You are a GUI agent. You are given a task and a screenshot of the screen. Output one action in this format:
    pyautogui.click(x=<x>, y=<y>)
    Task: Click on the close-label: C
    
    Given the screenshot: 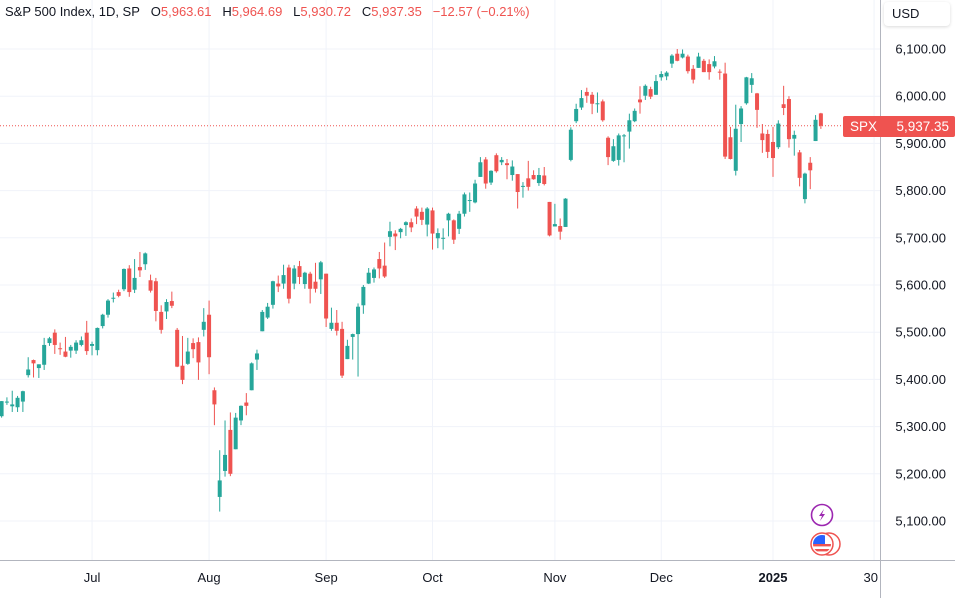 What is the action you would take?
    pyautogui.click(x=366, y=11)
    